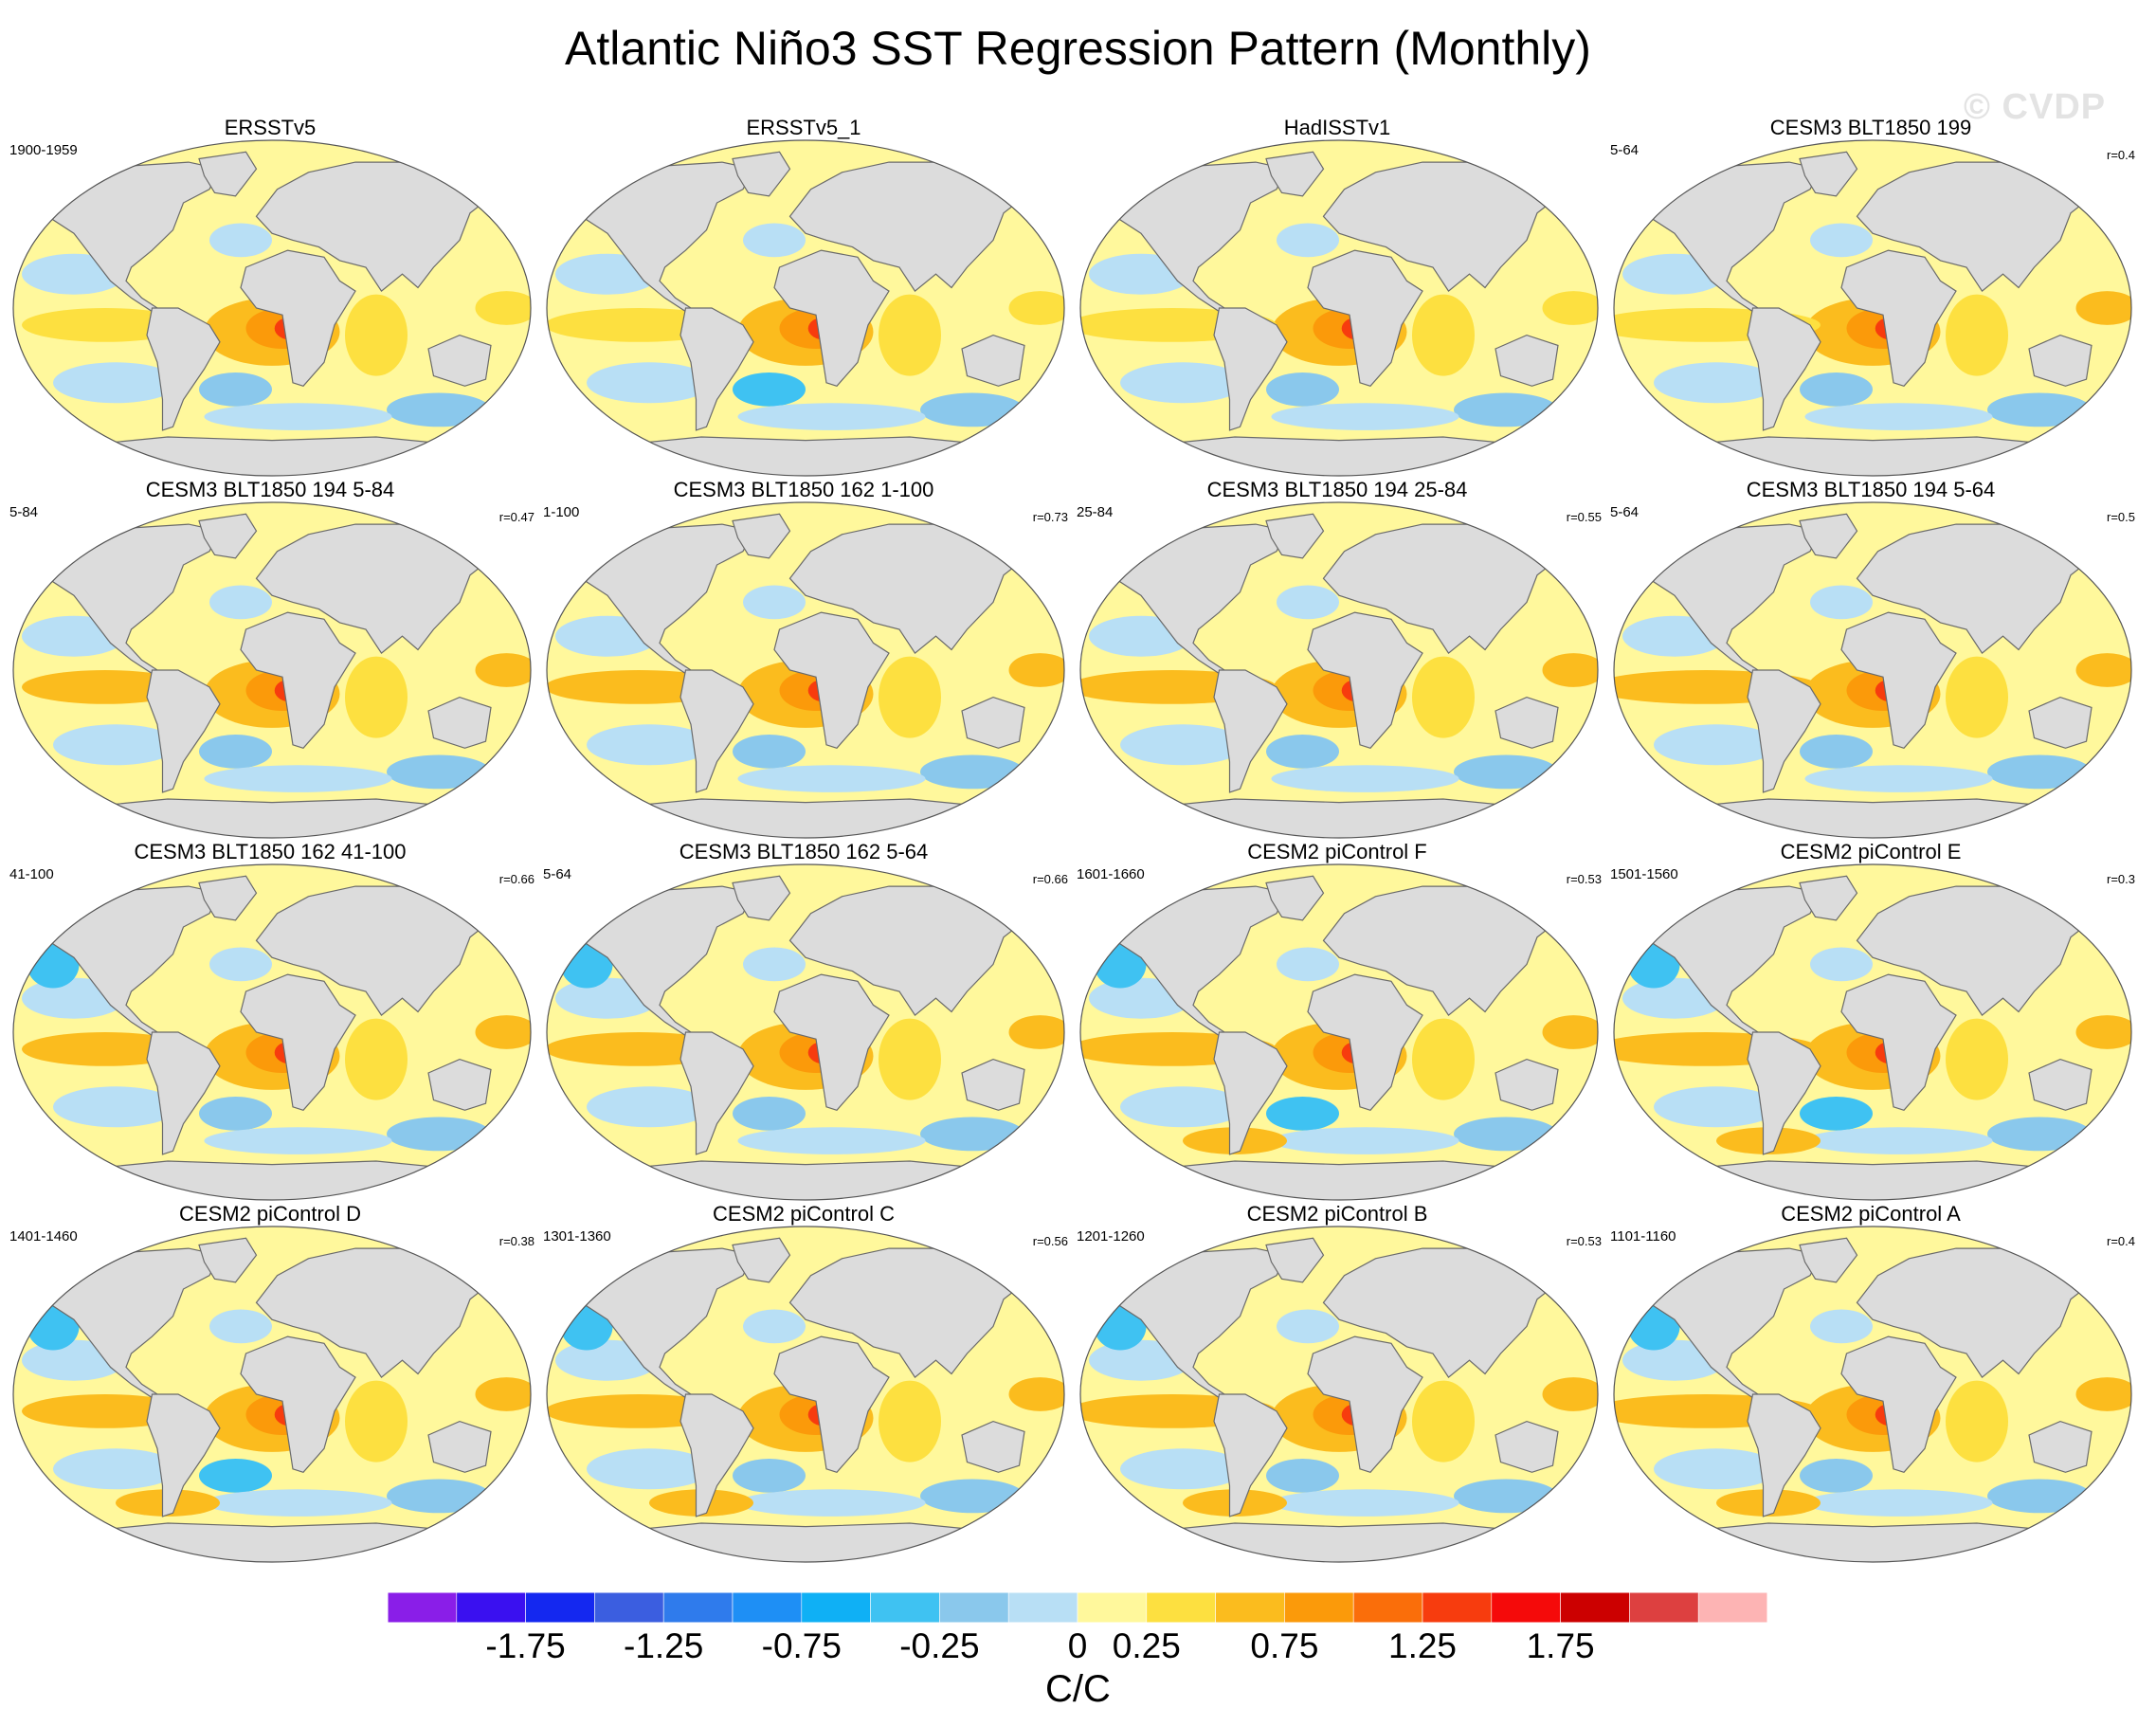  What do you see at coordinates (525, 1646) in the screenshot?
I see `colorbar-tick-label: -1.75` at bounding box center [525, 1646].